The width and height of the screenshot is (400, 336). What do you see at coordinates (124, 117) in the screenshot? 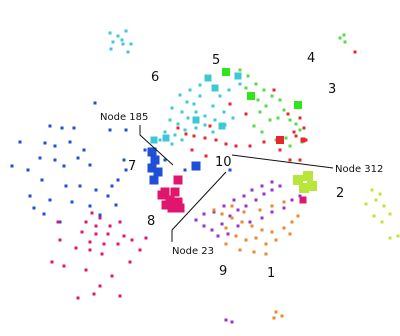
I see `node-185-label: Node 185` at bounding box center [124, 117].